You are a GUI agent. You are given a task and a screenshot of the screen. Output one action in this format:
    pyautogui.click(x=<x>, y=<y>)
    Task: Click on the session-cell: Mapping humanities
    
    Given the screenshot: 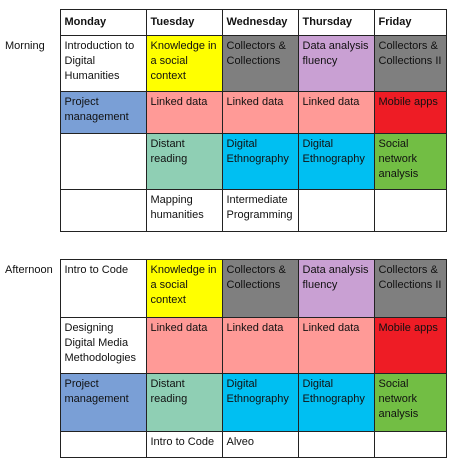 What is the action you would take?
    pyautogui.click(x=184, y=210)
    